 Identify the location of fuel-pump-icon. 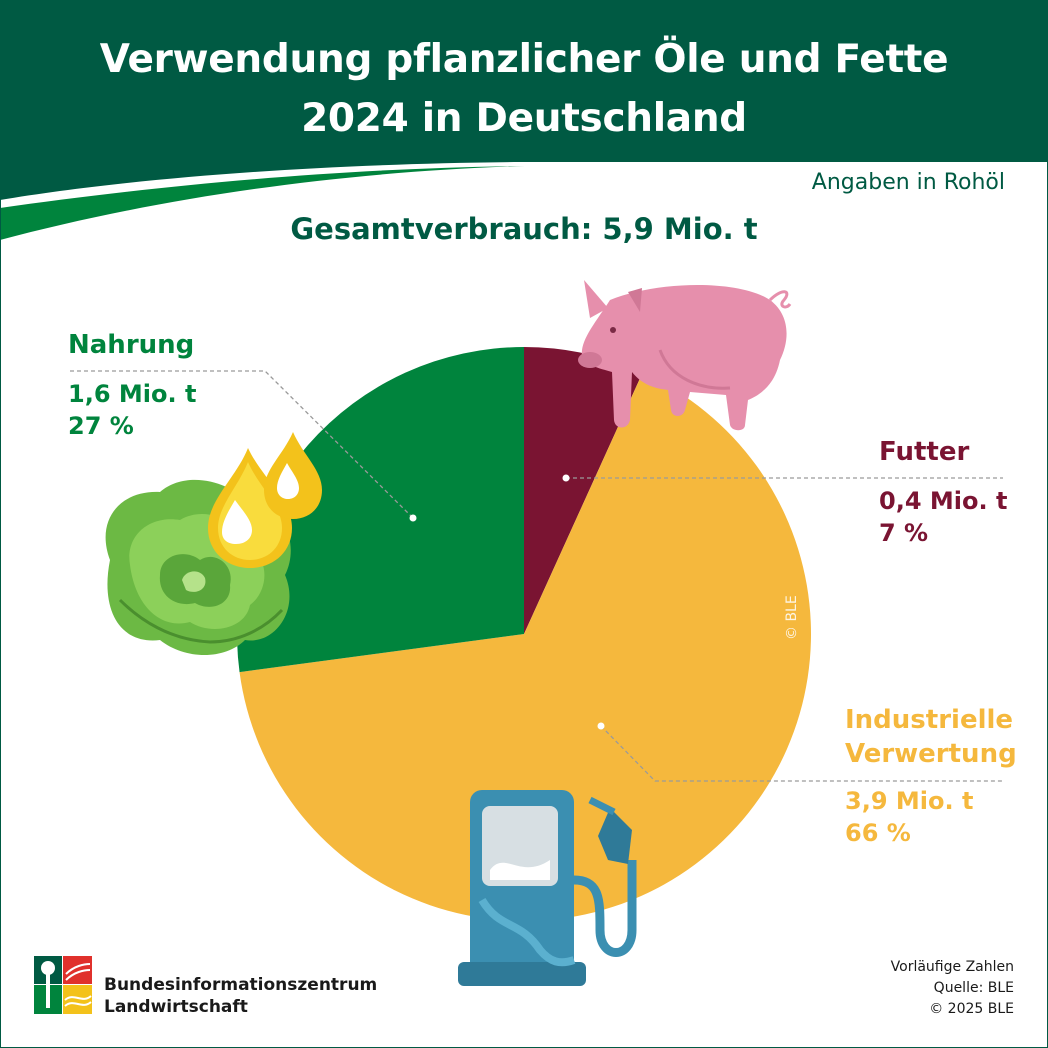
(547, 888).